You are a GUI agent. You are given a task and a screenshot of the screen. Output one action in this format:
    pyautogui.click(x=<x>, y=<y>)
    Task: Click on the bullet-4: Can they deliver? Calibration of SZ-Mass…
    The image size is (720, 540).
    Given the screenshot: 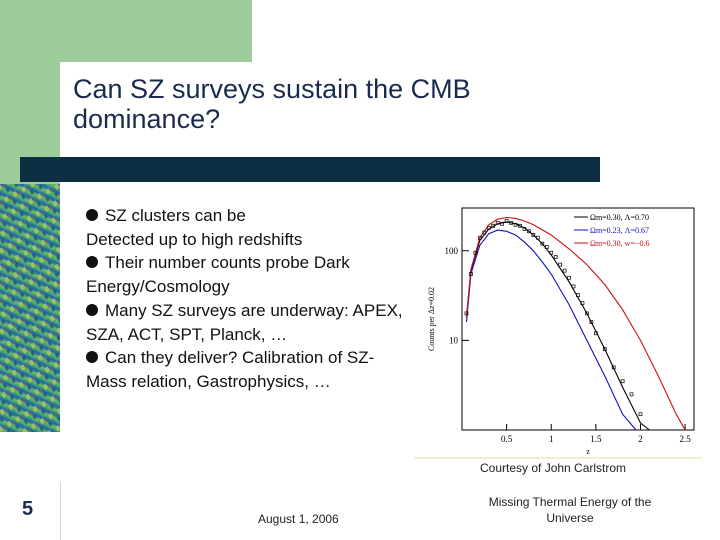 What is the action you would take?
    pyautogui.click(x=246, y=369)
    